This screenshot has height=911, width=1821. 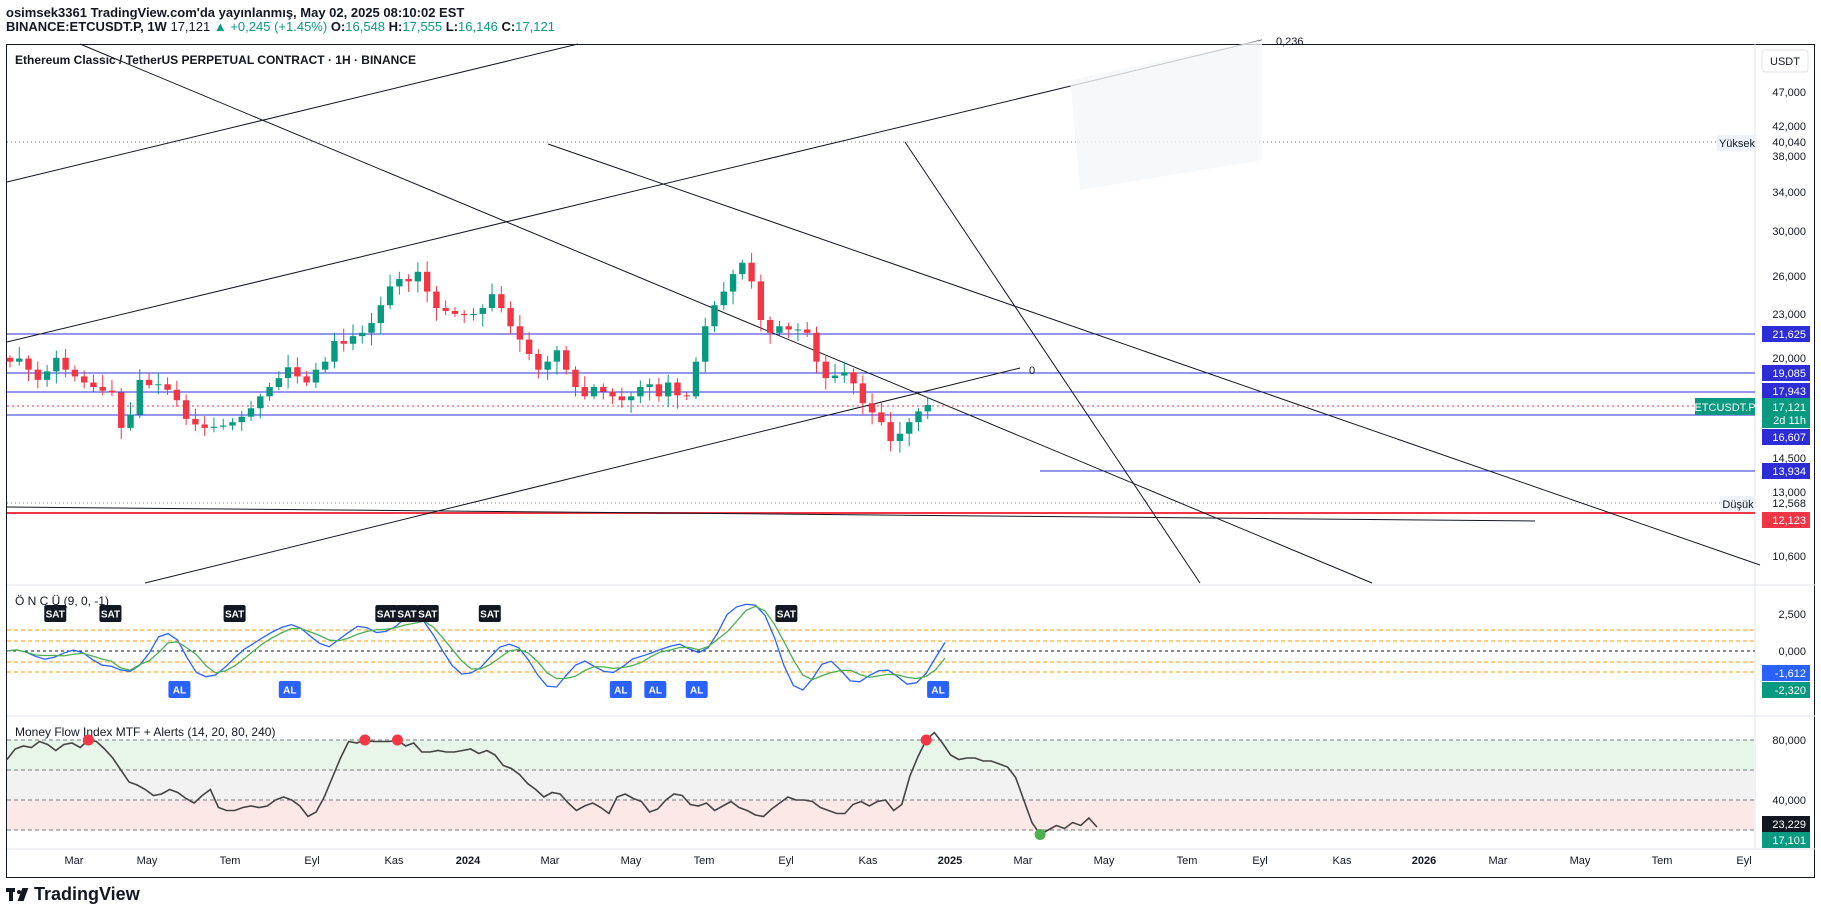 I want to click on price-tick: 13,000, so click(x=1789, y=493).